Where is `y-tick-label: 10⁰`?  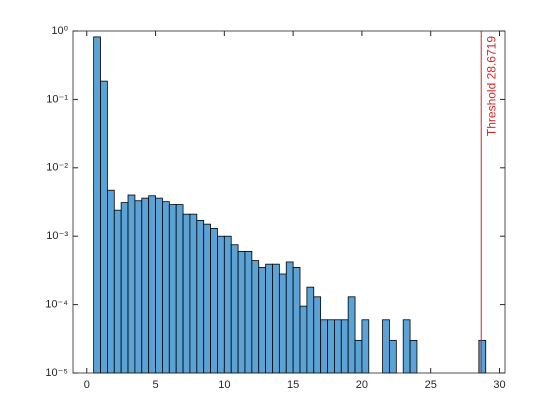
y-tick-label: 10⁰ is located at coordinates (59, 31).